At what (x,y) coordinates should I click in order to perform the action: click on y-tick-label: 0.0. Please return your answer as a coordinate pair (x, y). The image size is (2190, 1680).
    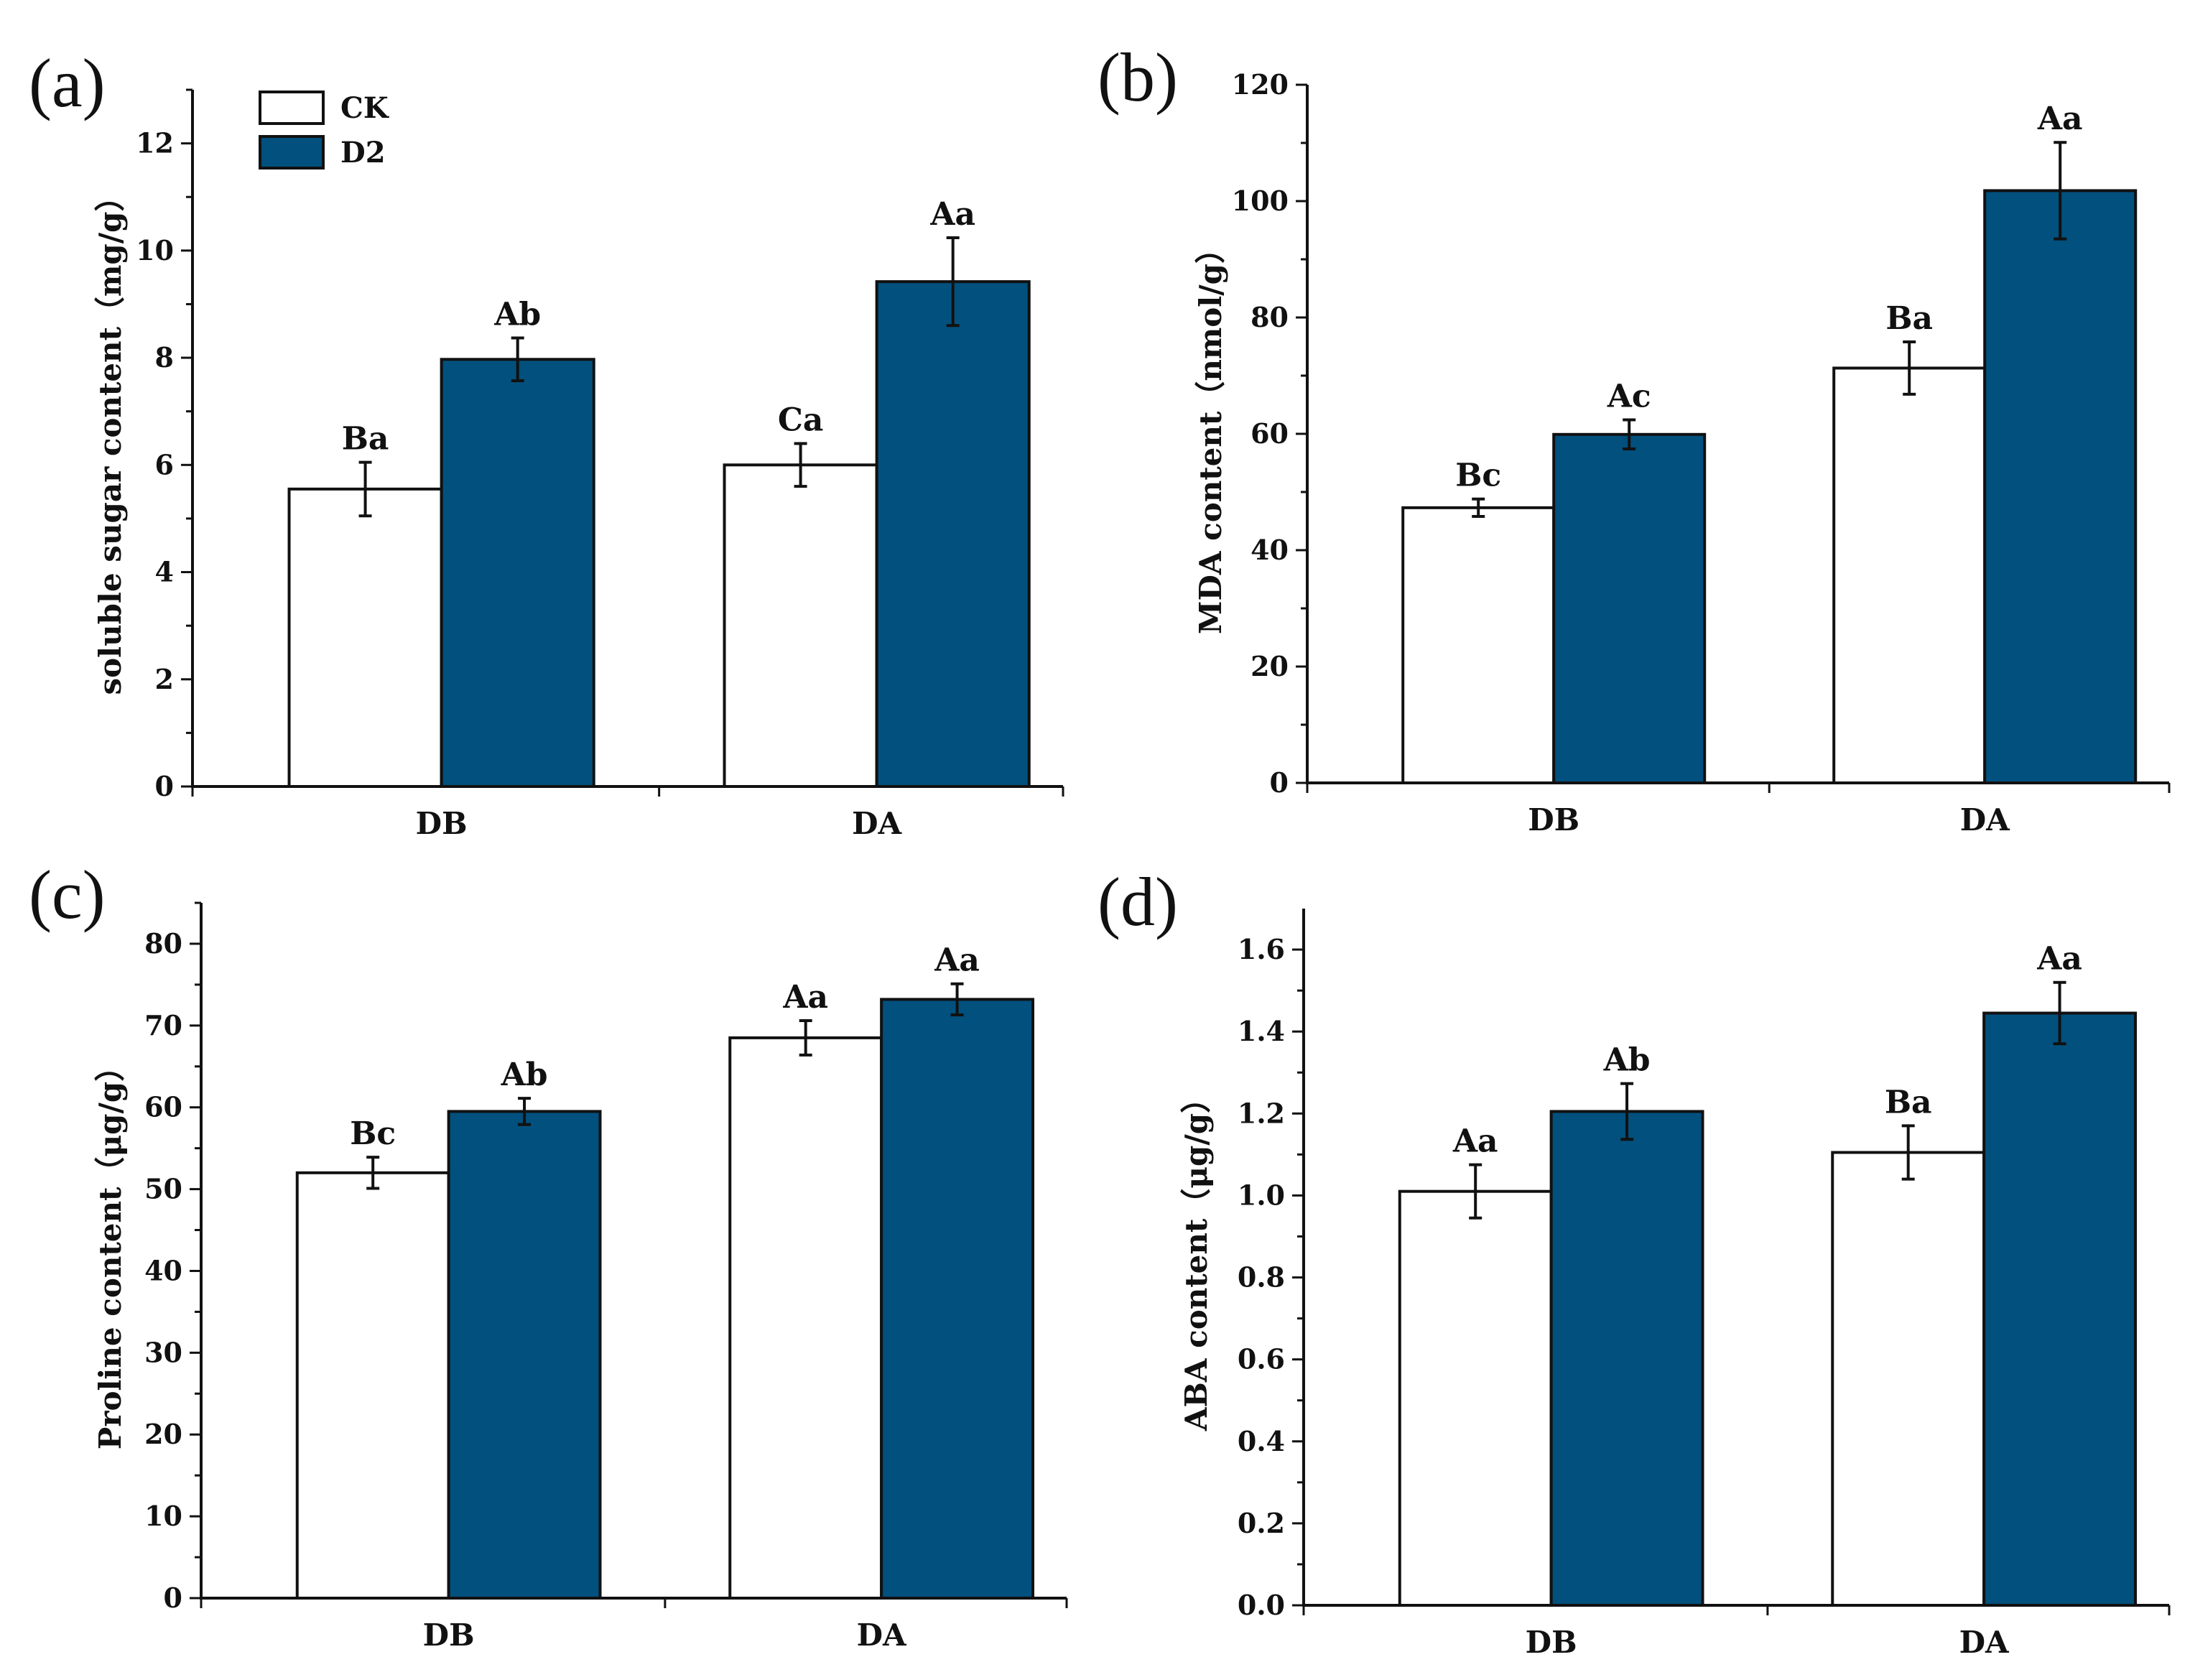
    Looking at the image, I should click on (1261, 1605).